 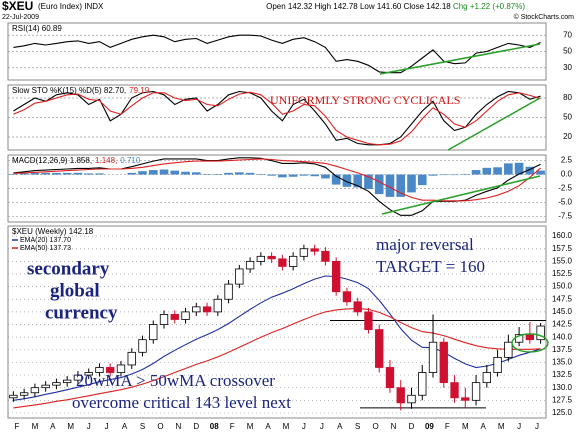 What do you see at coordinates (565, 188) in the screenshot?
I see `y-tick-label: -2.5` at bounding box center [565, 188].